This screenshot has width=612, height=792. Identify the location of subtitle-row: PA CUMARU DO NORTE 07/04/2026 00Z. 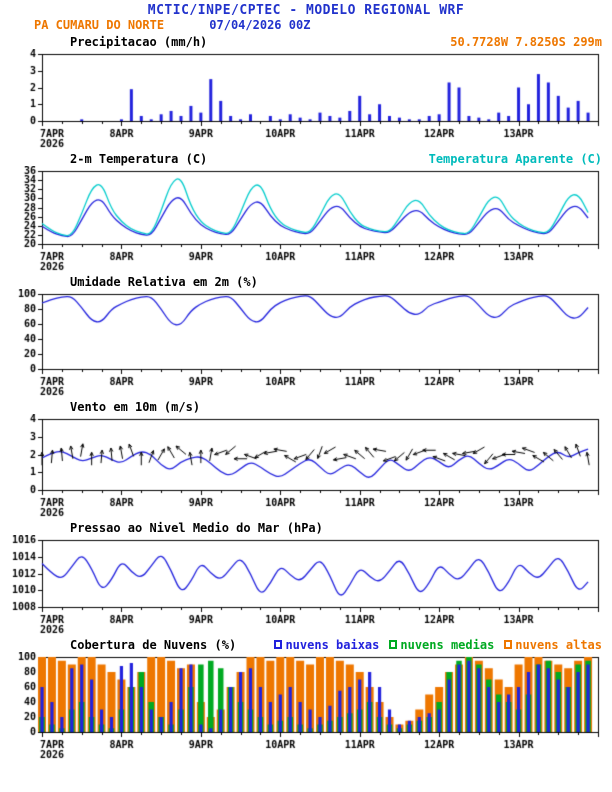
(306, 25).